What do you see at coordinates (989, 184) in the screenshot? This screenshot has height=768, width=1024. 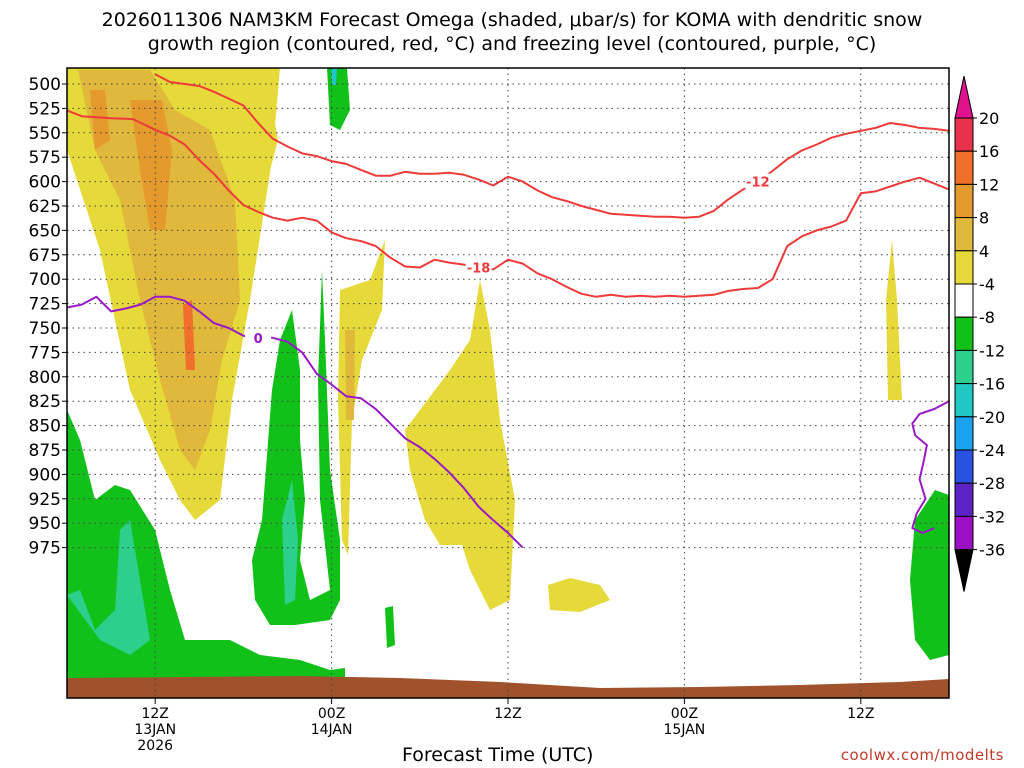 I see `colorbar-label: 12` at bounding box center [989, 184].